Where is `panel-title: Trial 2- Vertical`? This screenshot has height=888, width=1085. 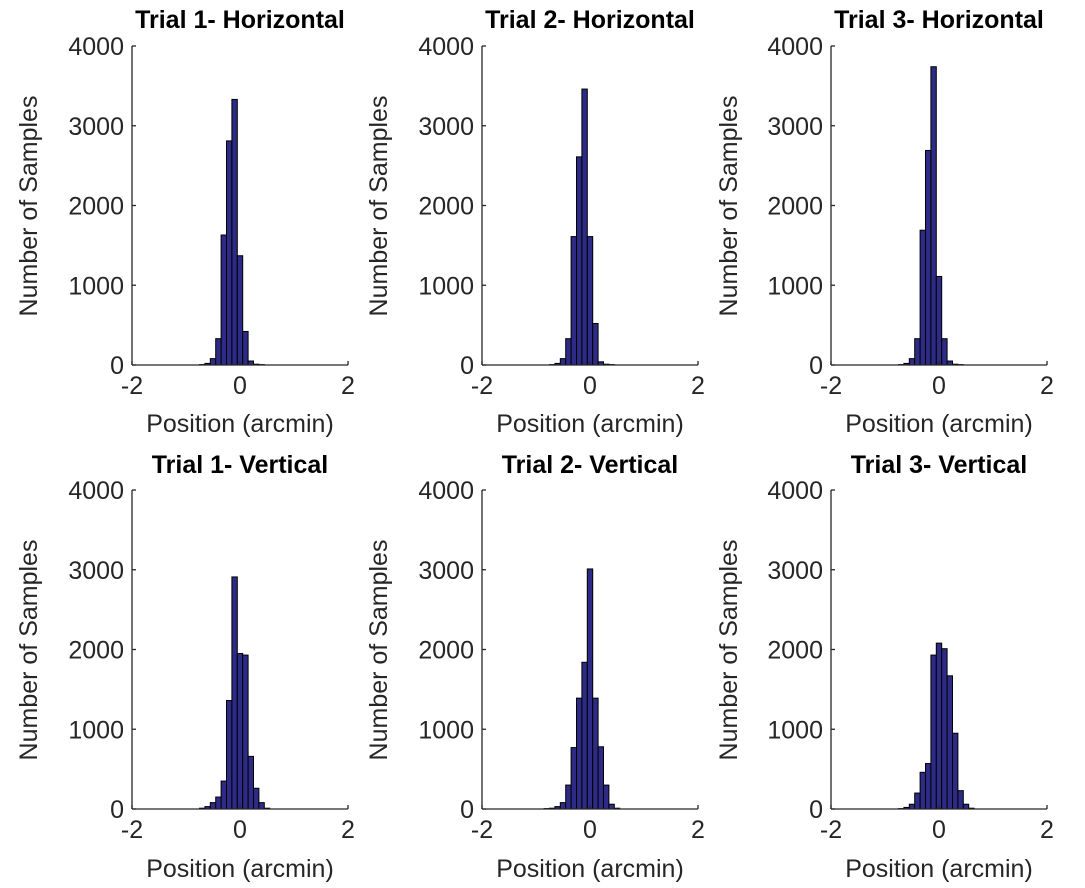
panel-title: Trial 2- Vertical is located at coordinates (590, 465).